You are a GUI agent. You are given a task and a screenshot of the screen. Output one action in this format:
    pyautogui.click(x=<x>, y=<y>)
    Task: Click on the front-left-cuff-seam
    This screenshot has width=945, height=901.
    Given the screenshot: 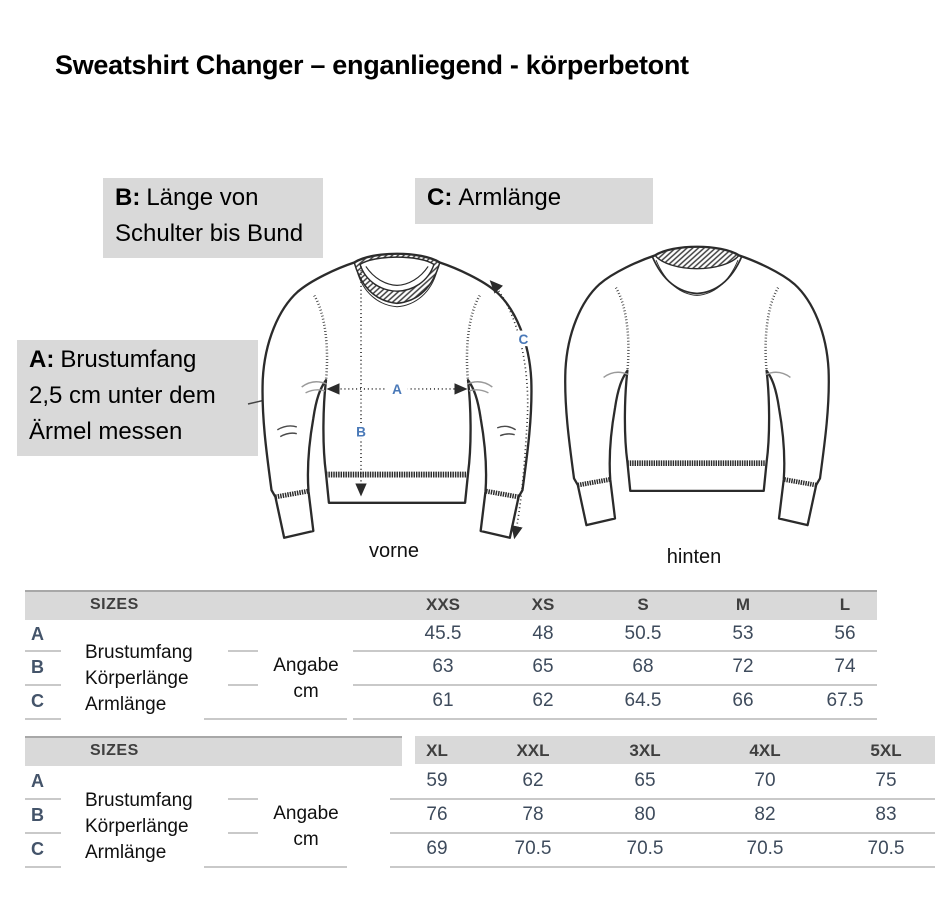 What is the action you would take?
    pyautogui.click(x=291, y=494)
    